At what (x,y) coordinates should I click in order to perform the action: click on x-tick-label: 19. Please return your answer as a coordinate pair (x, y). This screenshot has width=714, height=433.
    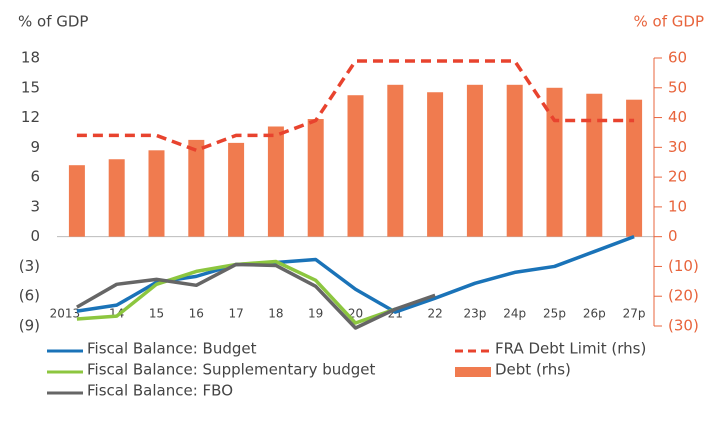
    Looking at the image, I should click on (315, 314).